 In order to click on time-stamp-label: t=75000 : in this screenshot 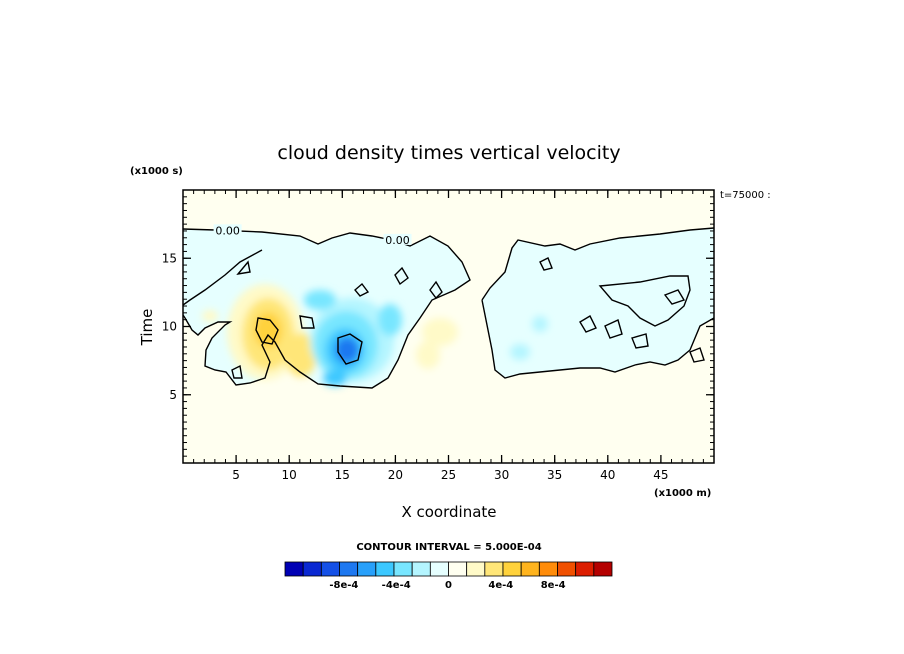, I will do `click(745, 195)`.